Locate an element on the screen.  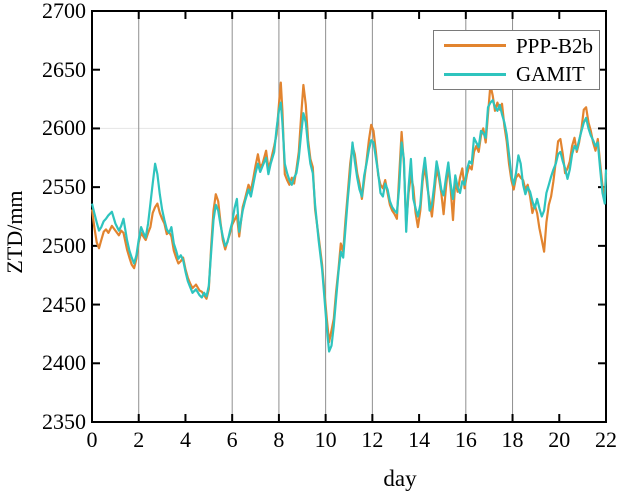
y-tick-label: 2600 is located at coordinates (64, 128).